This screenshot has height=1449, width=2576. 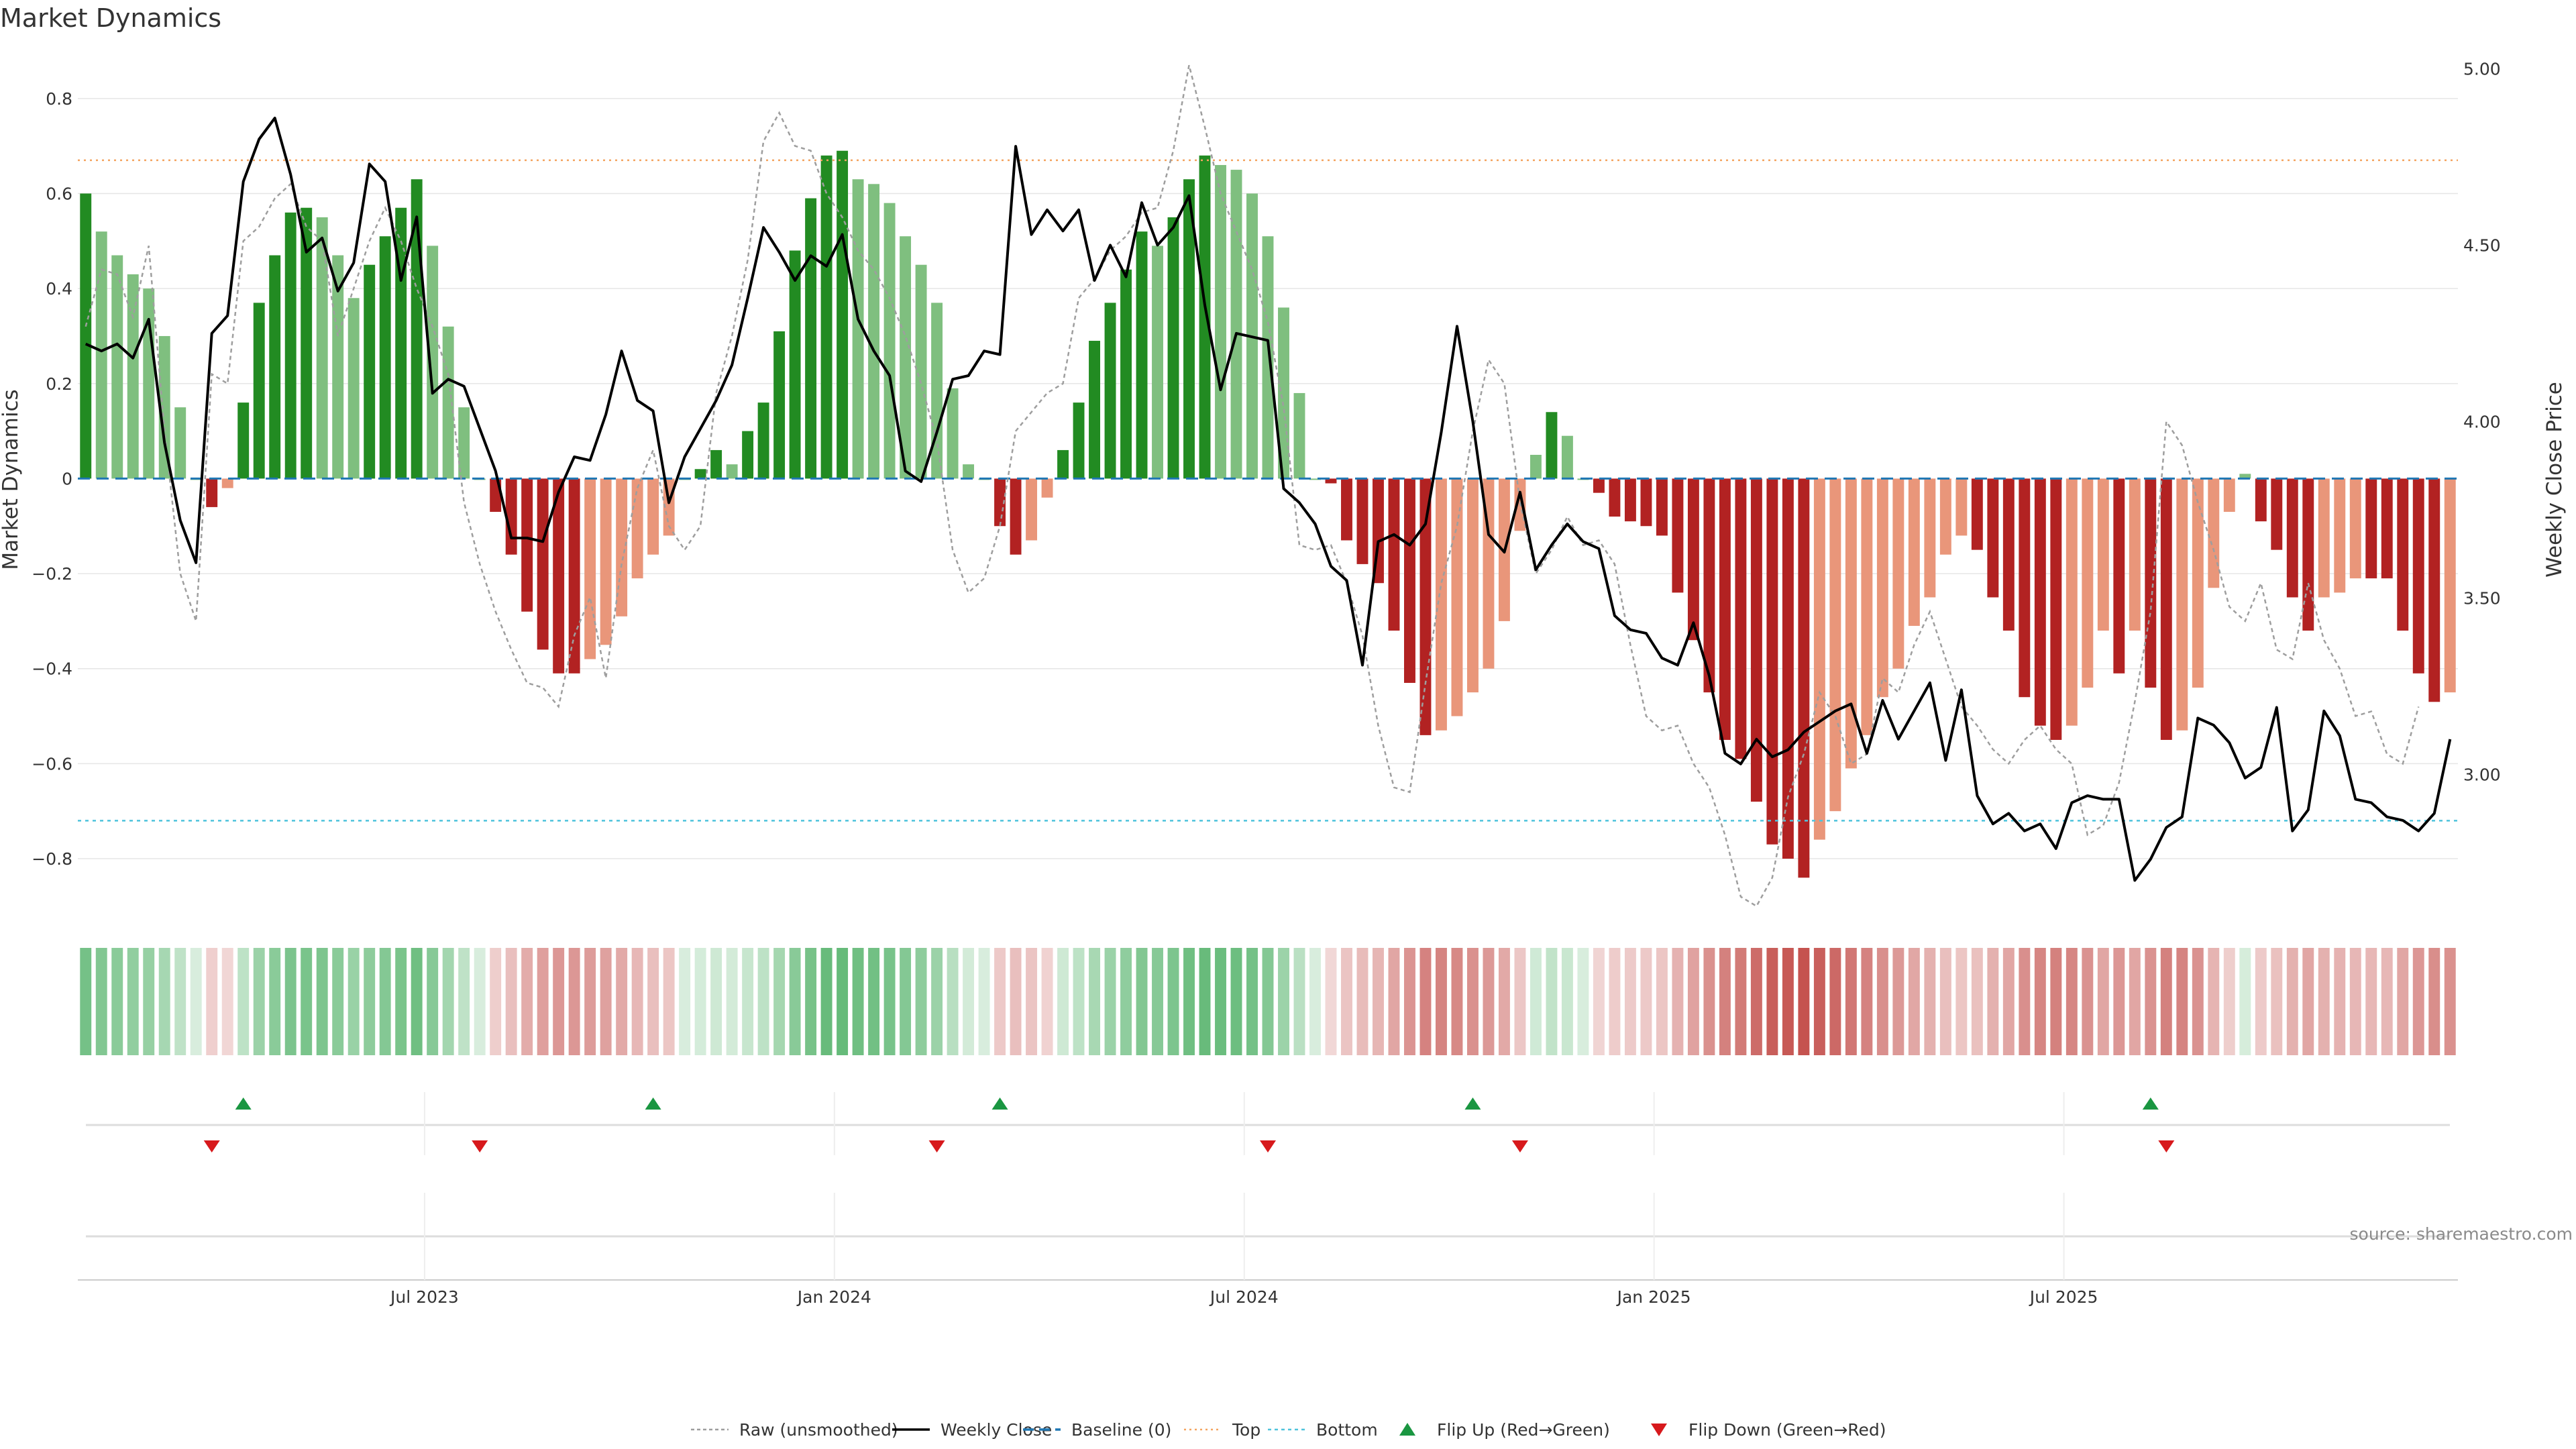 What do you see at coordinates (67, 478) in the screenshot?
I see `y-tick-label: 0` at bounding box center [67, 478].